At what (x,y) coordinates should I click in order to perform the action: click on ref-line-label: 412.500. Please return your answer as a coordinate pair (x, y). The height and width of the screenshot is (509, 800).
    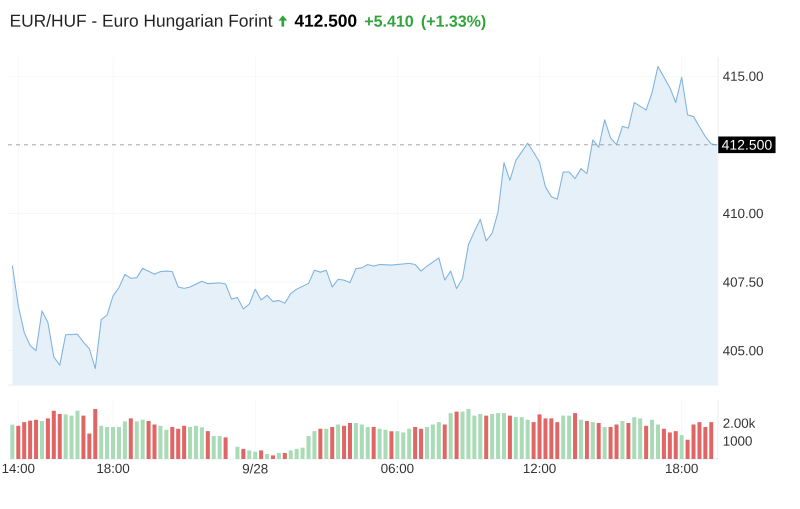
    Looking at the image, I should click on (747, 145).